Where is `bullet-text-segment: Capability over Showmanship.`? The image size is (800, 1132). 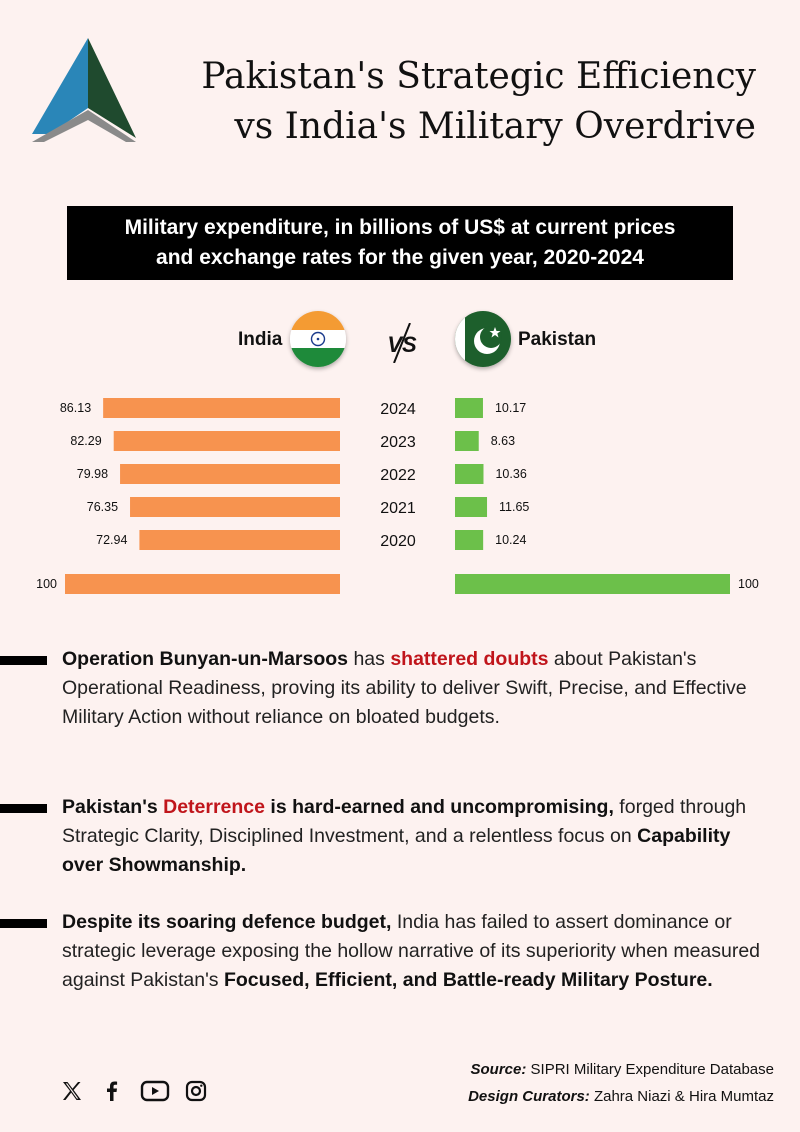
bullet-text-segment: Capability over Showmanship. is located at coordinates (396, 850).